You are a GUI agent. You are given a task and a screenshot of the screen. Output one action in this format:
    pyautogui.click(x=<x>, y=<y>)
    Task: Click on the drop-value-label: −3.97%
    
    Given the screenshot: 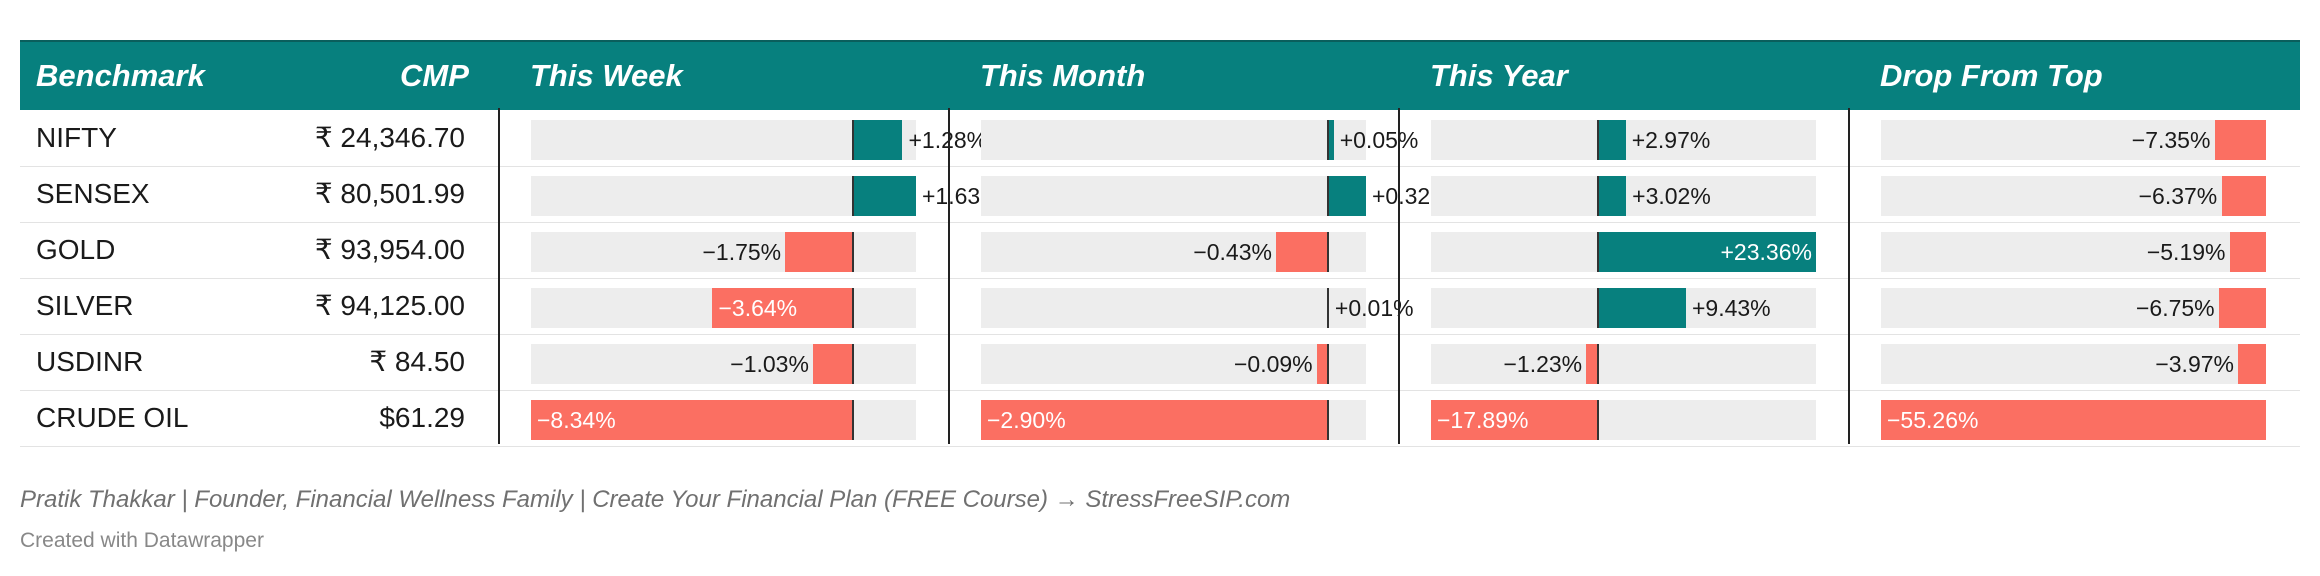 What is the action you would take?
    pyautogui.click(x=2194, y=364)
    